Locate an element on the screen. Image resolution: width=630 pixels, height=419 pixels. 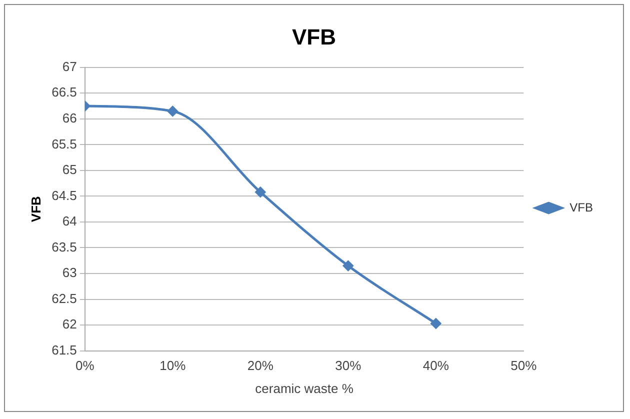
x-tick-label: 40% is located at coordinates (436, 366).